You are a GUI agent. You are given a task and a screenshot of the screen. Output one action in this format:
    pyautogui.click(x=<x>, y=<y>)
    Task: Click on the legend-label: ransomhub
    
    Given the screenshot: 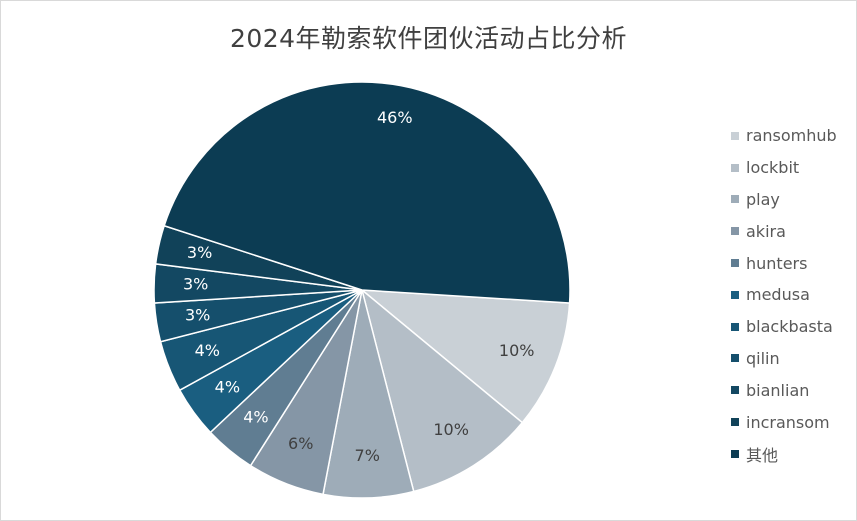 What is the action you would take?
    pyautogui.click(x=791, y=136)
    